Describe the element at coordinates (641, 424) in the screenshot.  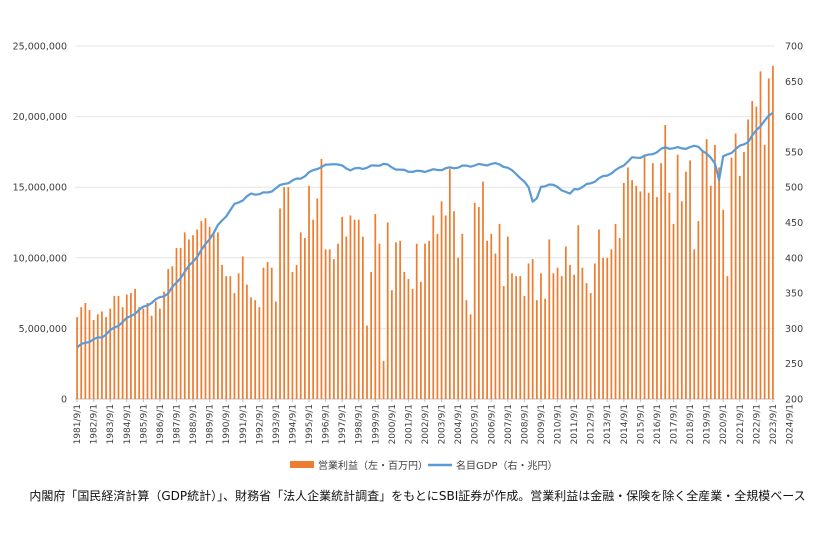
I see `x-tick-label: 2015/9/1` at that location.